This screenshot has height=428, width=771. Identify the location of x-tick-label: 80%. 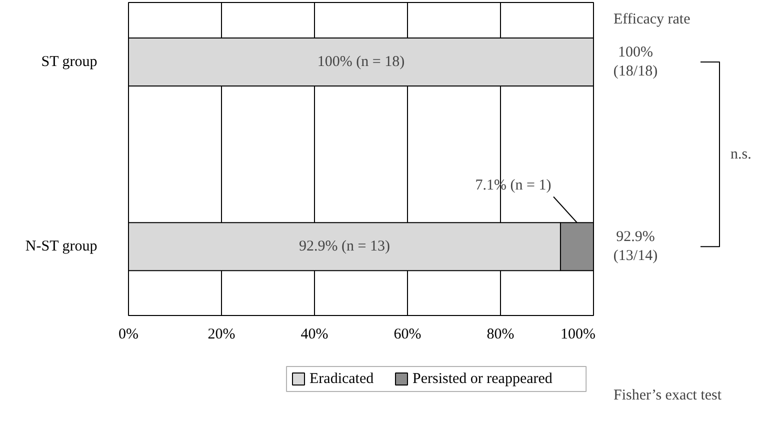
(500, 334).